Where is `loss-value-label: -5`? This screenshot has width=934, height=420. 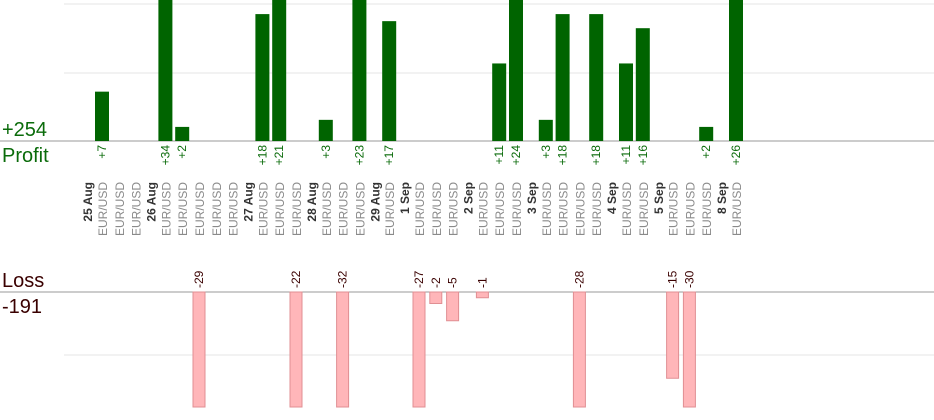 loss-value-label: -5 is located at coordinates (453, 282).